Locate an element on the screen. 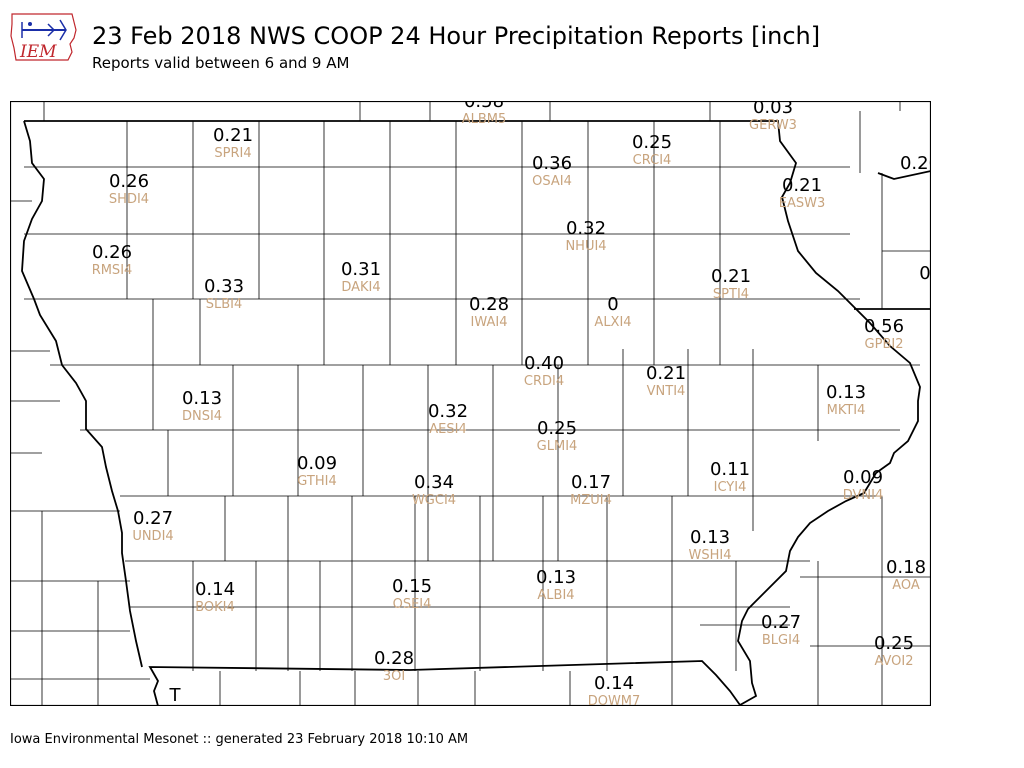  station-value: 0.15 is located at coordinates (412, 586).